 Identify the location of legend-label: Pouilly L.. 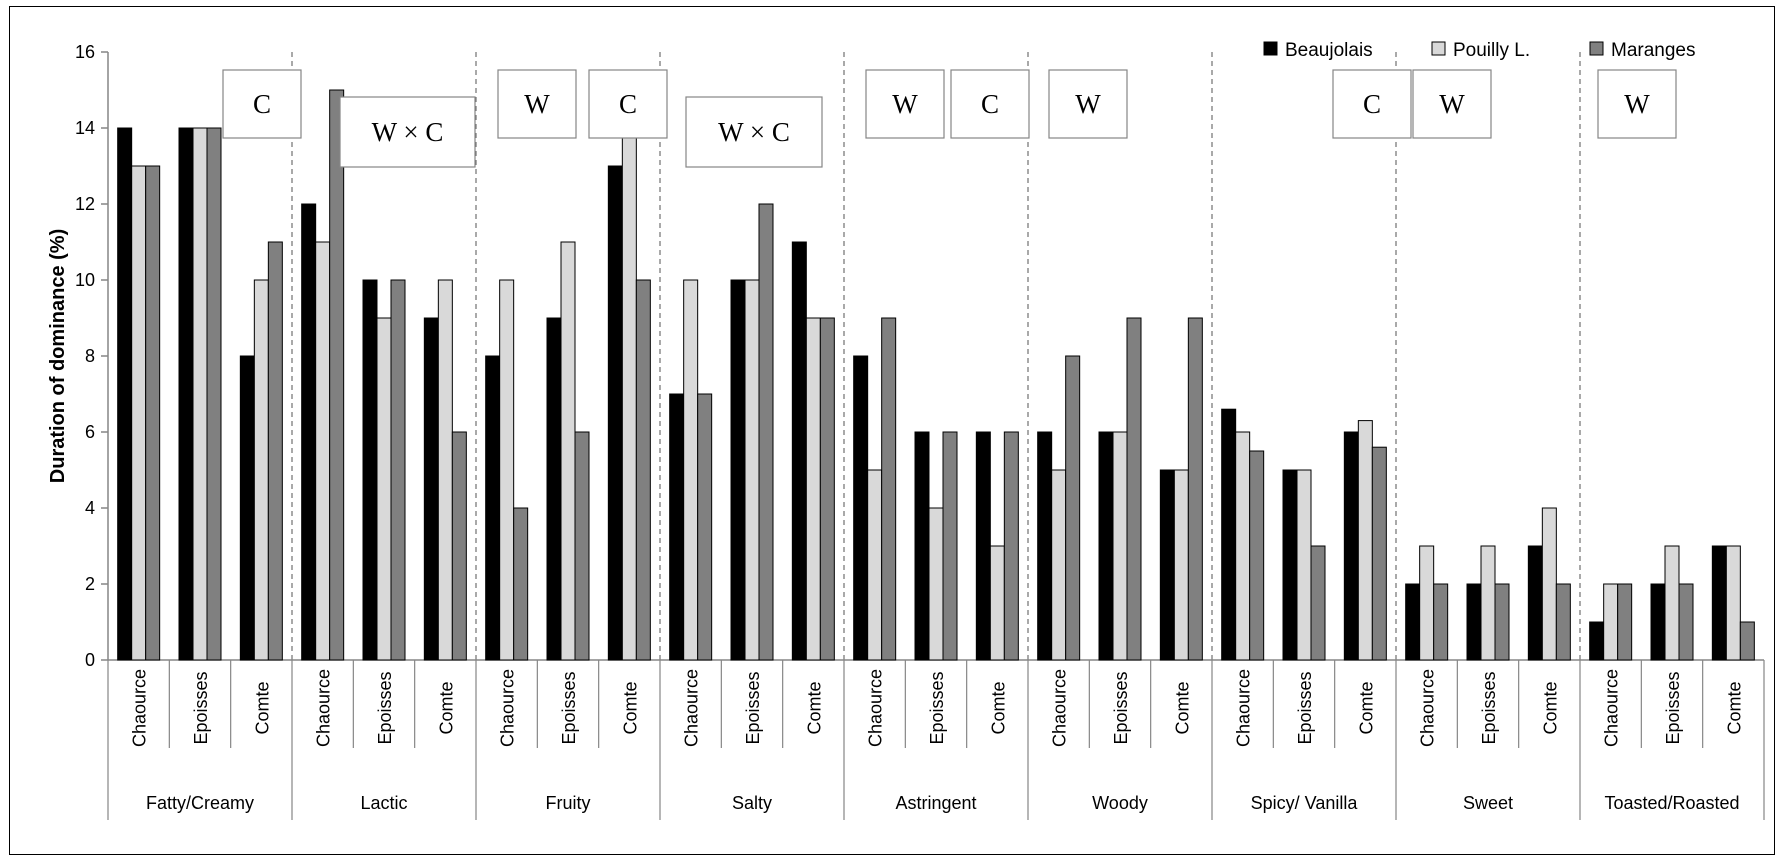
(1491, 50).